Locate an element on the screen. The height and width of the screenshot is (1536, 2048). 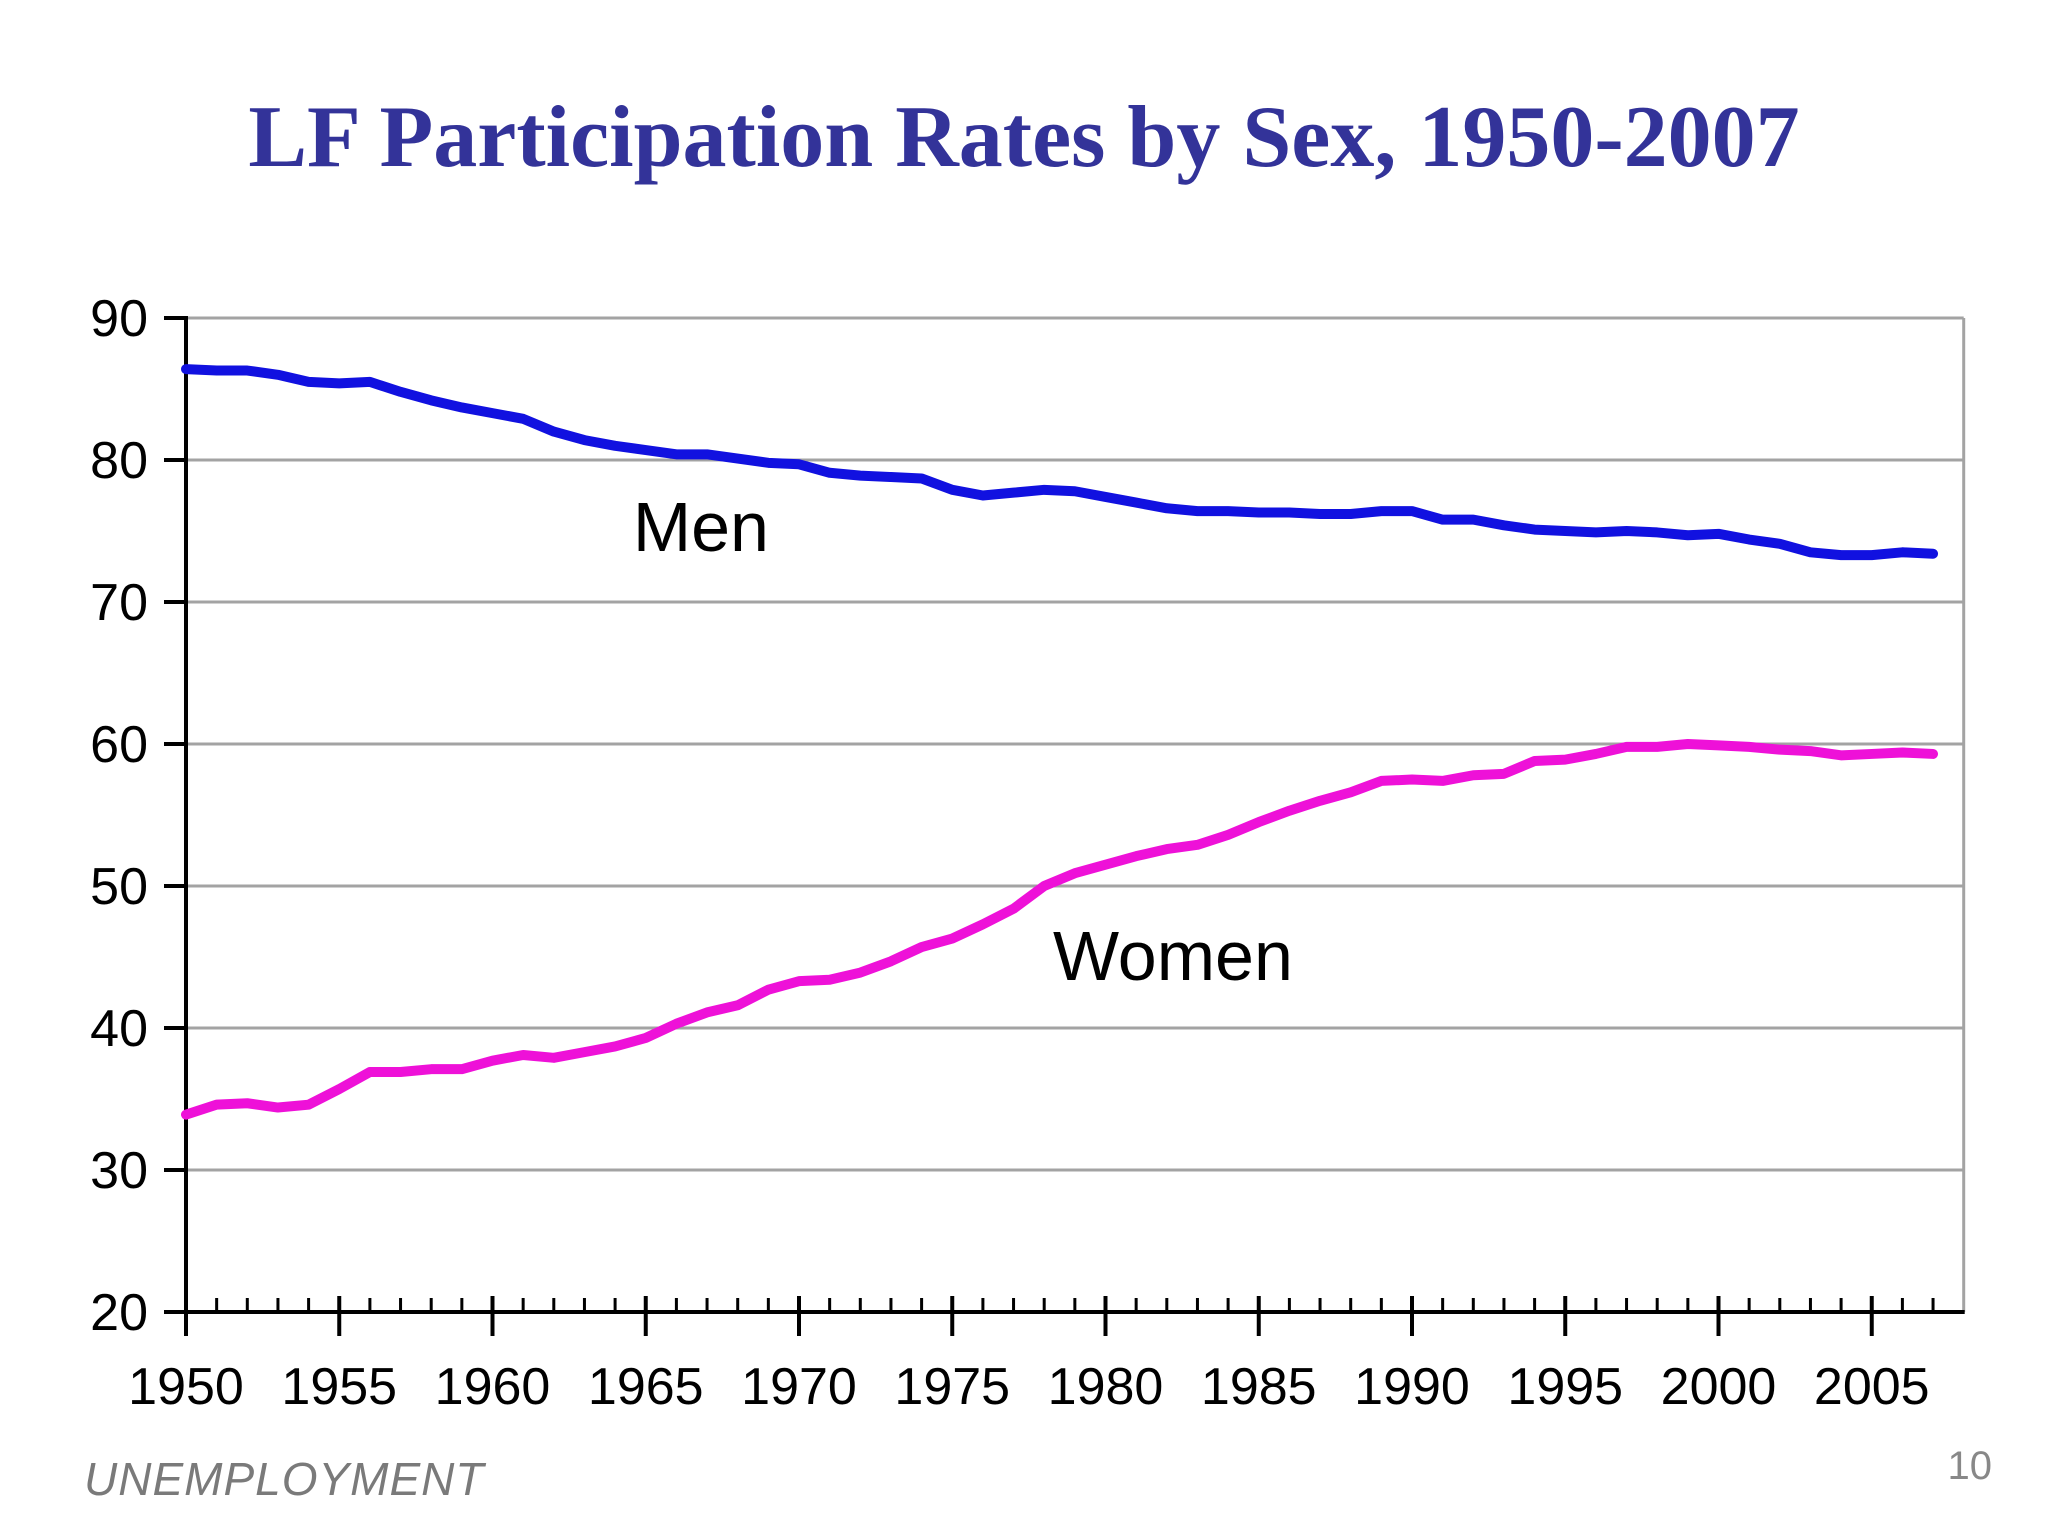
y-tick-label-60: 60 is located at coordinates (119, 745).